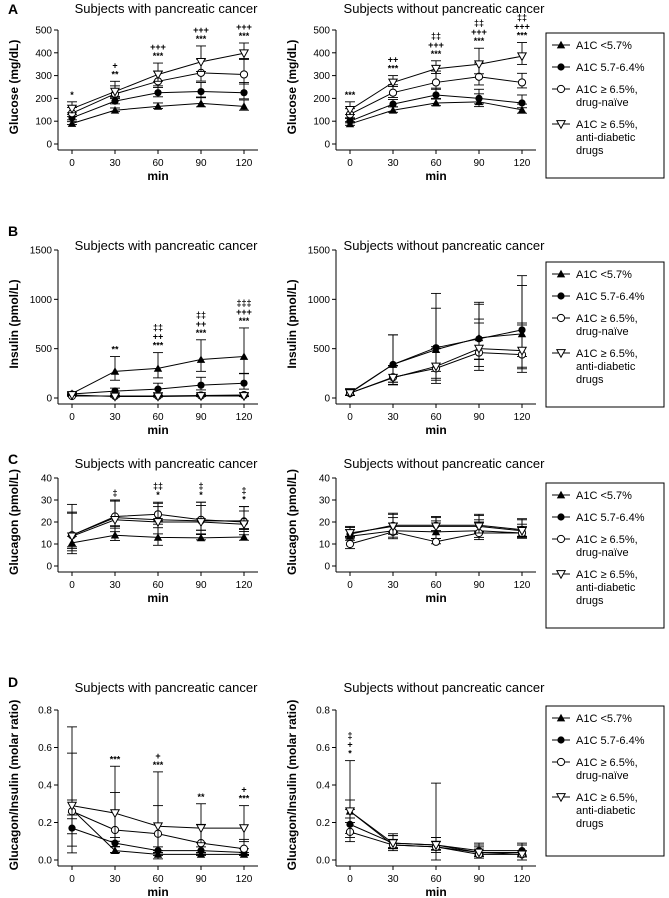 The height and width of the screenshot is (898, 669). What do you see at coordinates (43, 99) in the screenshot?
I see `y-tick-label: 200` at bounding box center [43, 99].